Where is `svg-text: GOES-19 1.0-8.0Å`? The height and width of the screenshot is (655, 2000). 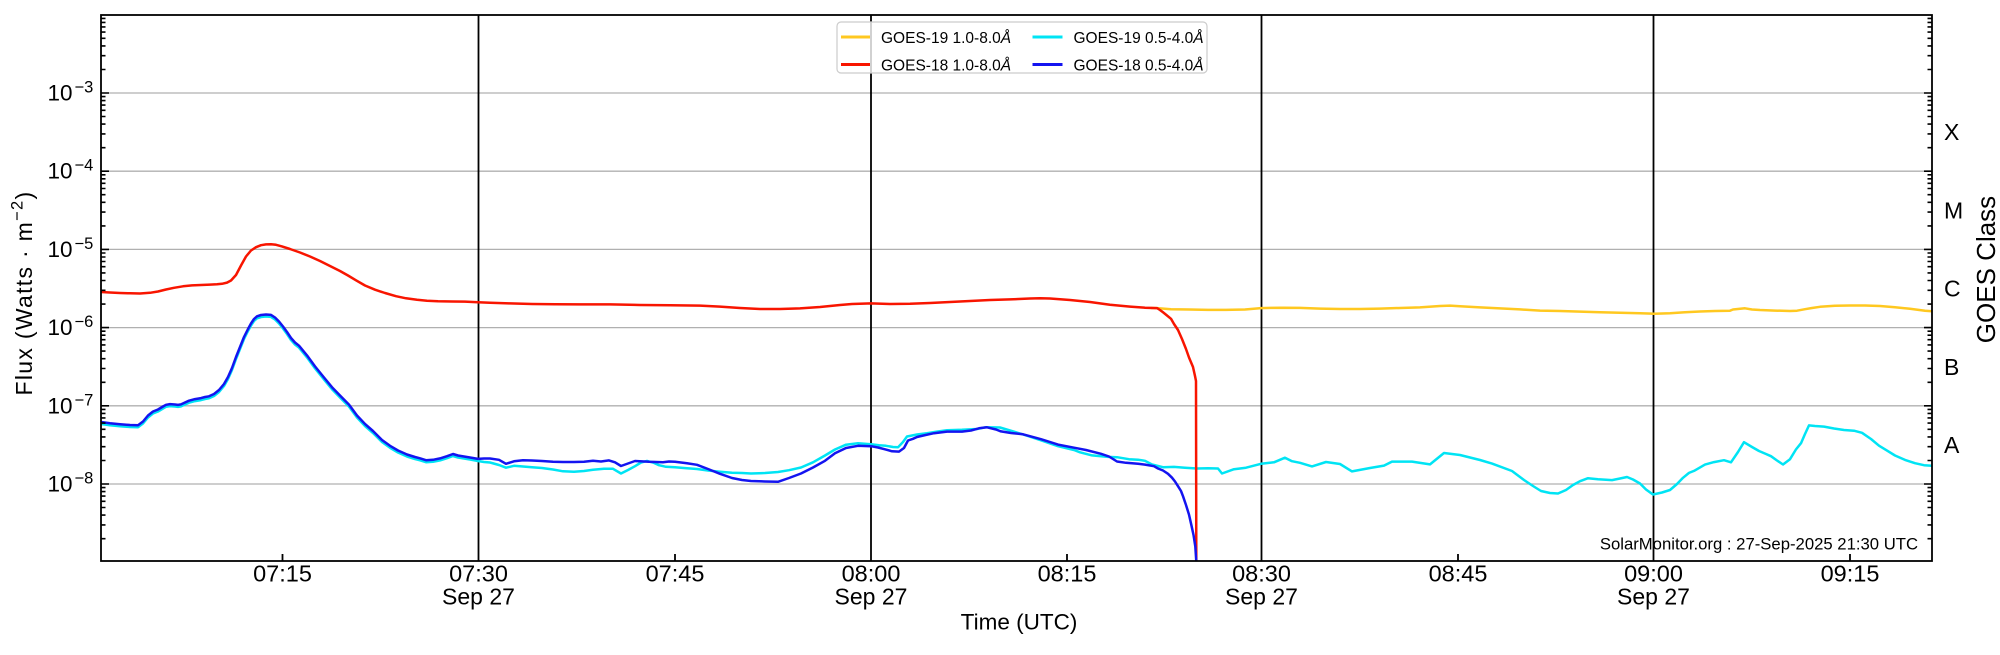 svg-text: GOES-19 1.0-8.0Å is located at coordinates (946, 38).